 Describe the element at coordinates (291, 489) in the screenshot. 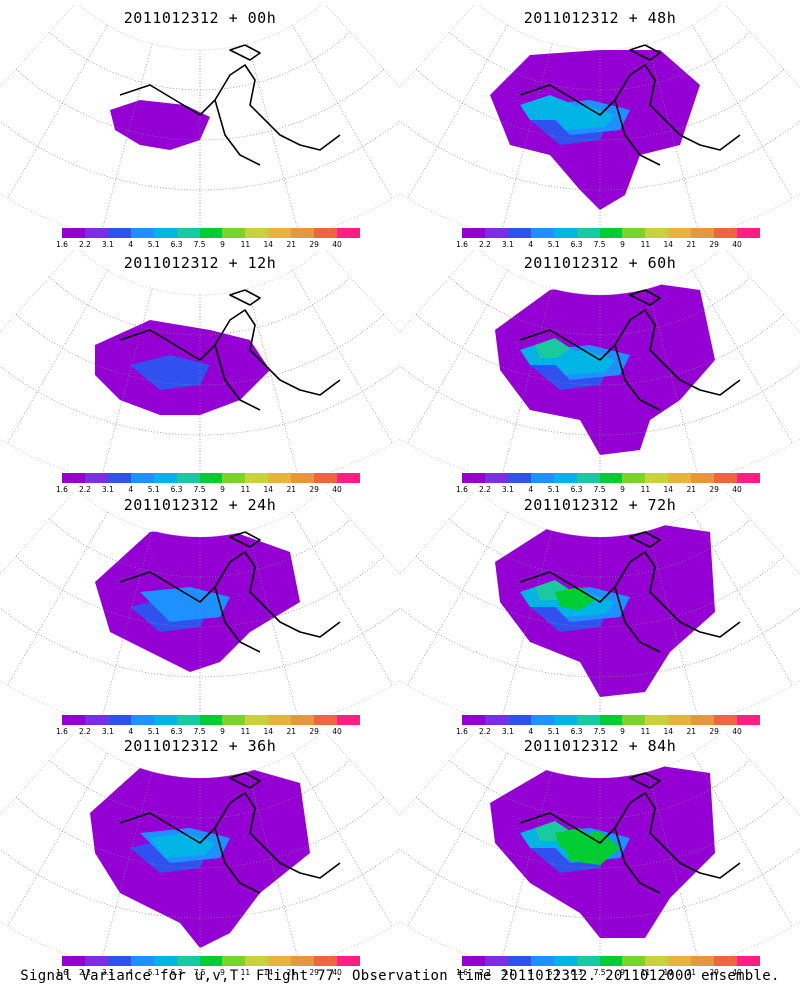

I see `colorbar-tick-label: 21` at that location.